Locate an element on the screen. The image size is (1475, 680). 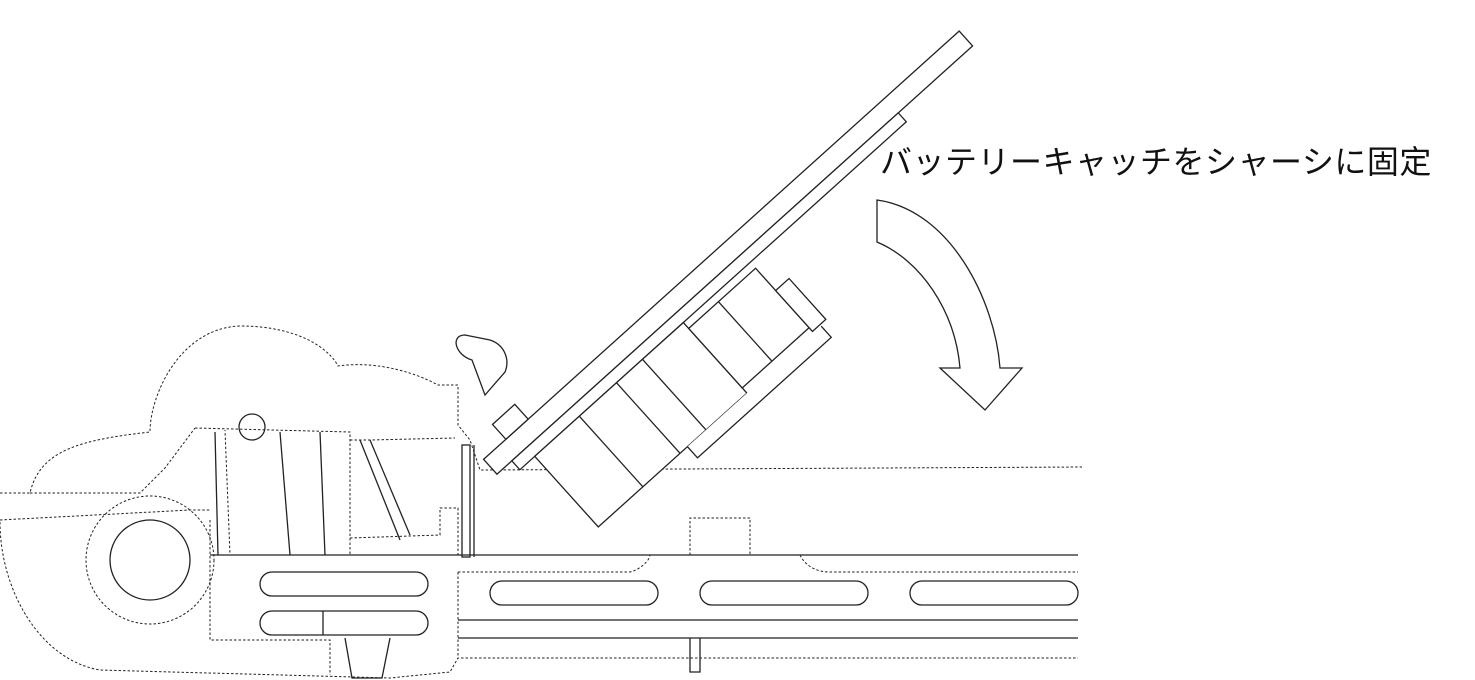
rear-body-upper-line is located at coordinates (105, 515).